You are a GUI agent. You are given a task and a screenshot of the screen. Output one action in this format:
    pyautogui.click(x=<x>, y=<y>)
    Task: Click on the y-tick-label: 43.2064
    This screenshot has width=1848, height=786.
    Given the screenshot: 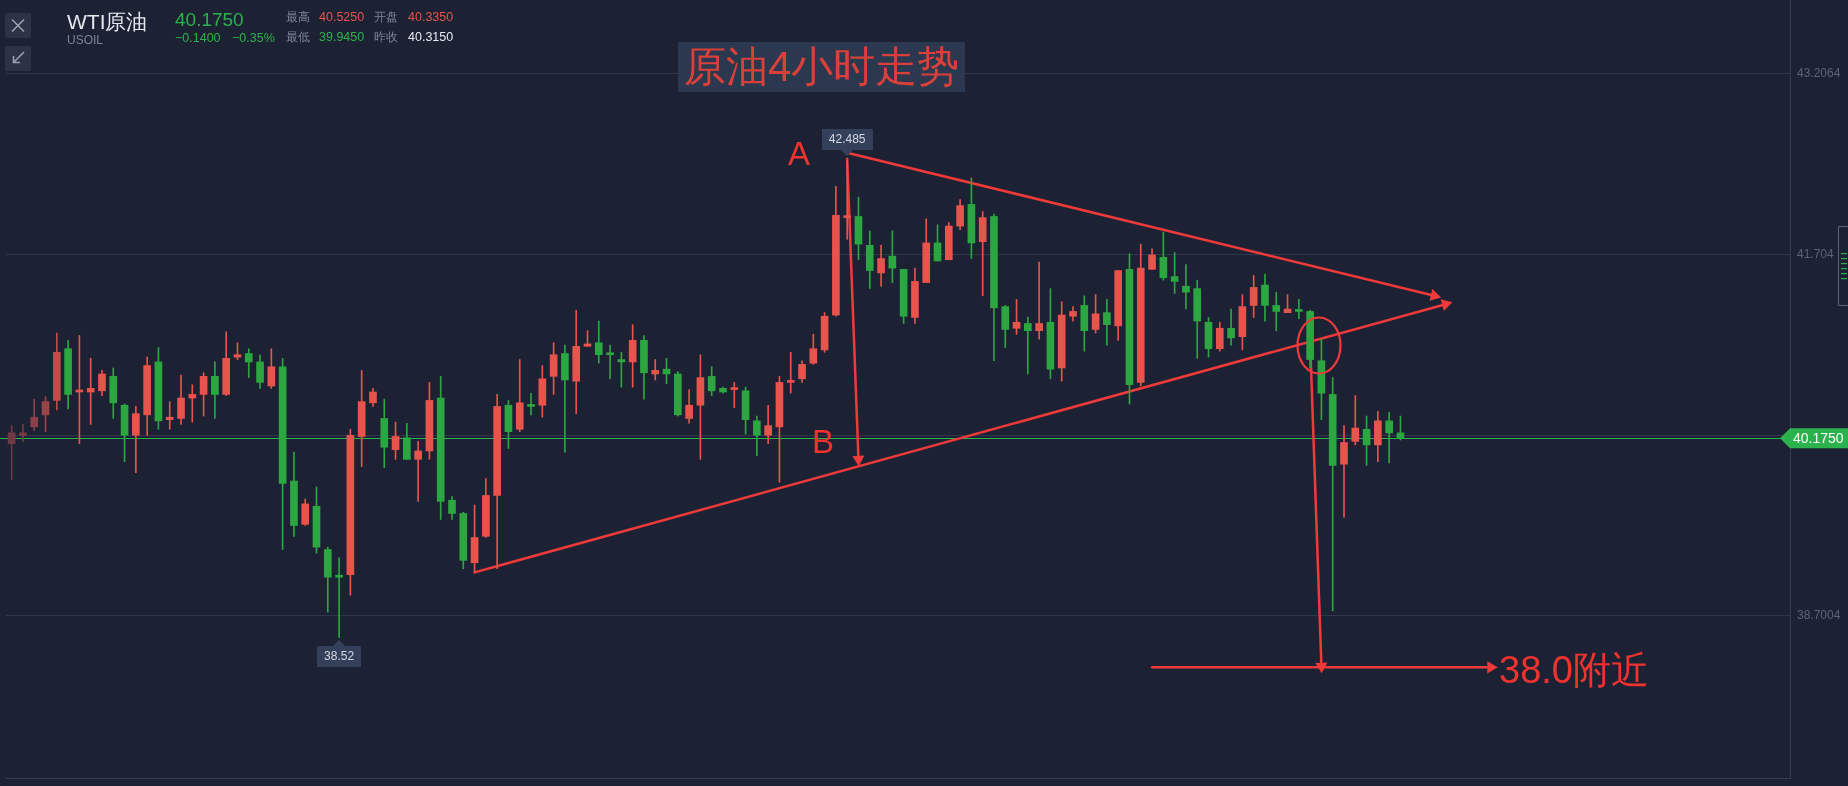 What is the action you would take?
    pyautogui.click(x=1819, y=73)
    